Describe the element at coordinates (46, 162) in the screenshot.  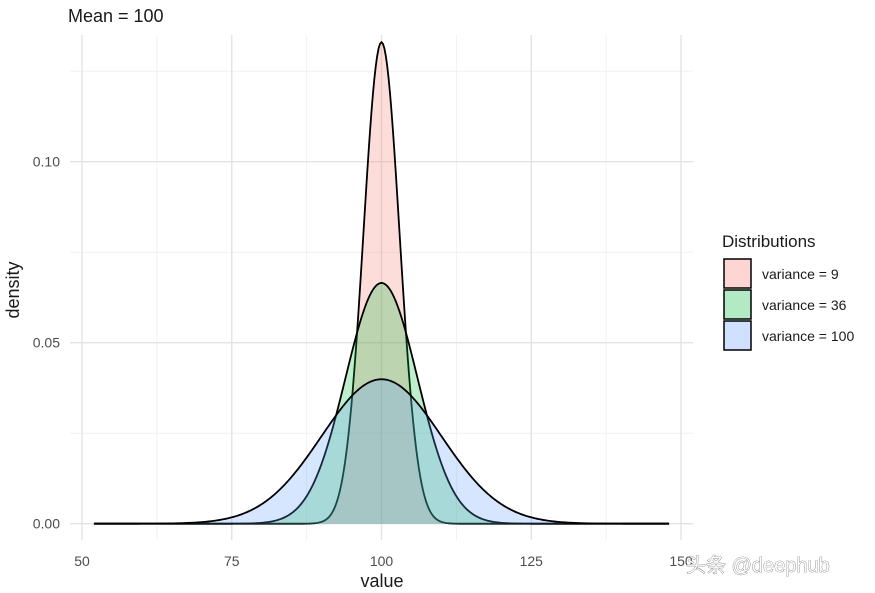
I see `y-tick-label: 0.10` at that location.